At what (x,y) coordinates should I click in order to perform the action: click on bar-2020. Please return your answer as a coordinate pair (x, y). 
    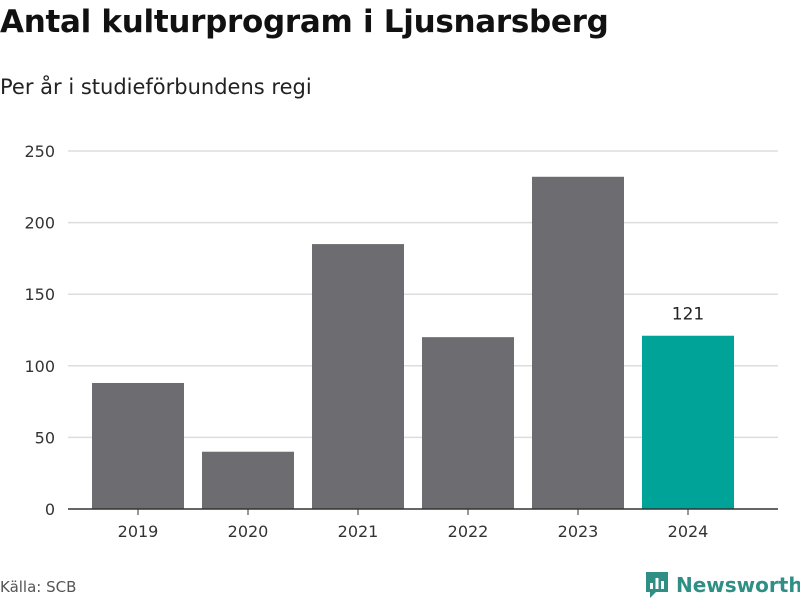
    Looking at the image, I should click on (248, 480).